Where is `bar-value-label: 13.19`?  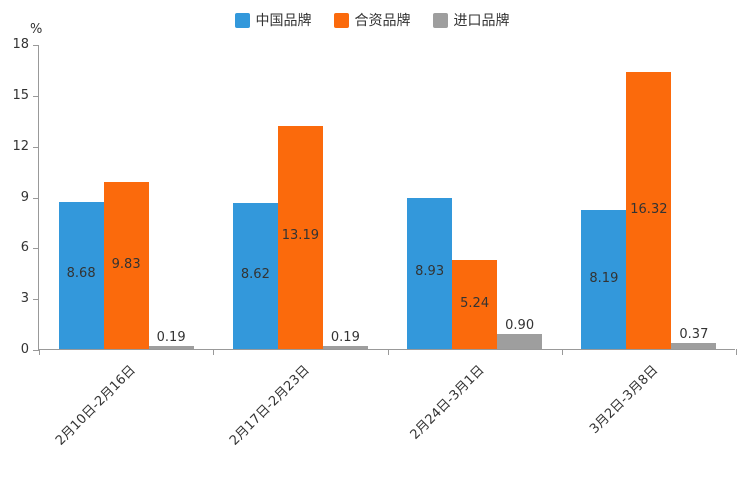
bar-value-label: 13.19 is located at coordinates (300, 236).